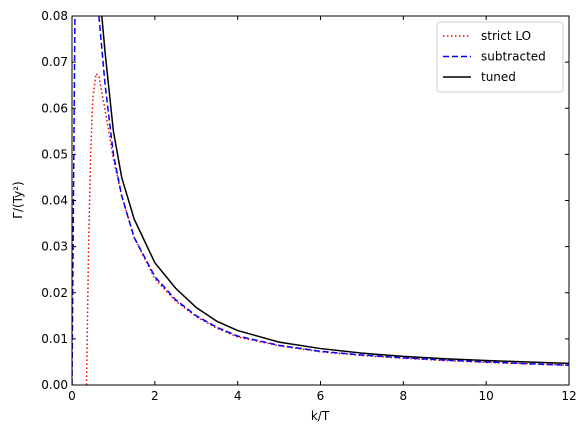 The image size is (587, 437). Describe the element at coordinates (54, 108) in the screenshot. I see `y-tick-label: 0.06` at that location.